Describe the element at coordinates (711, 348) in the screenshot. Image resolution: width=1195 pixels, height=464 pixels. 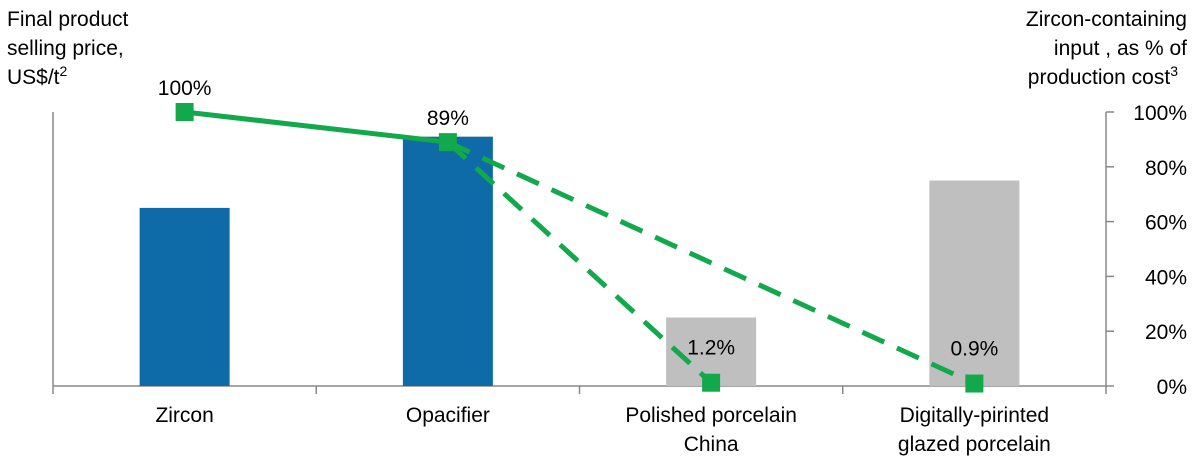
I see `line-value-label: 1.2%` at that location.